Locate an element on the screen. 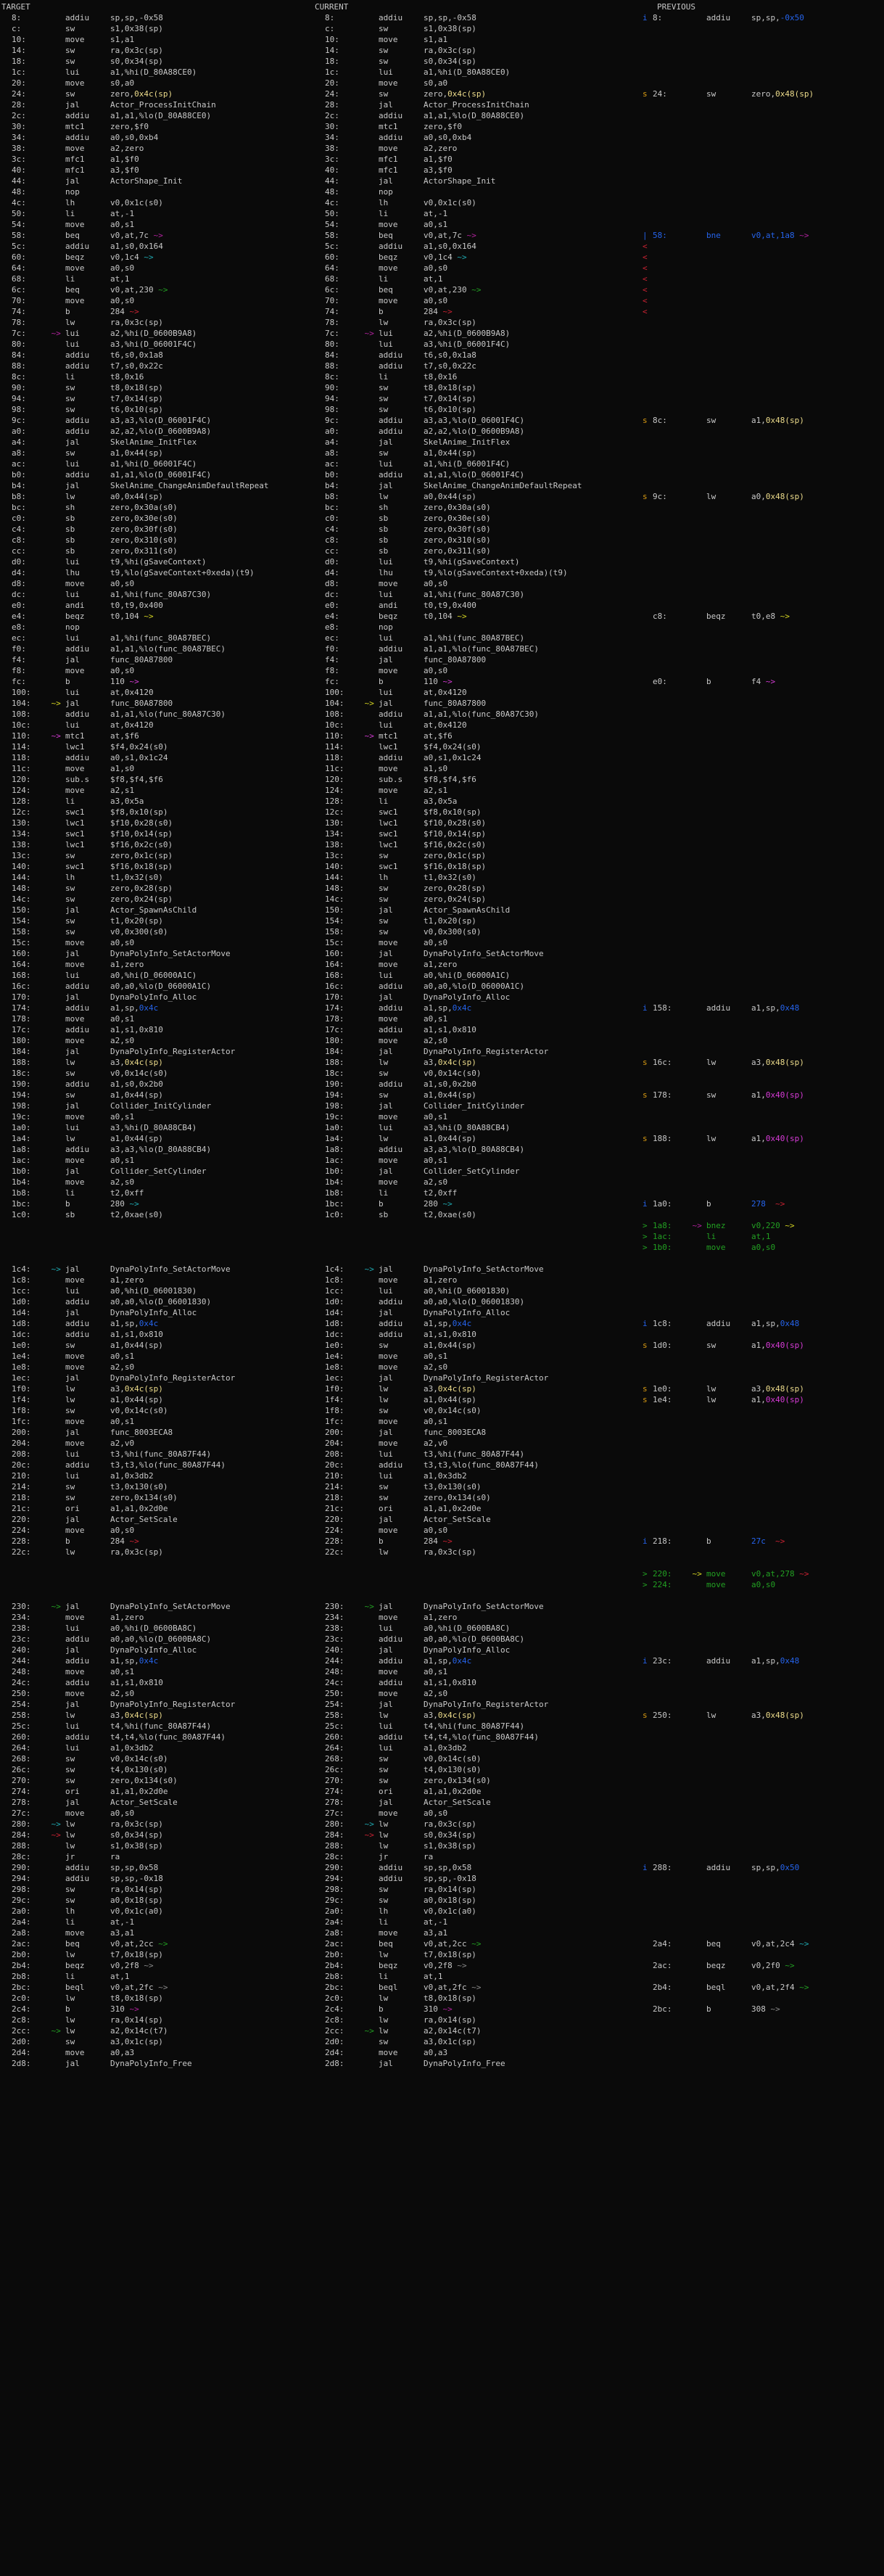  target-cell: 108: addiu a1,a1,%lo(func_80A87C30) is located at coordinates (156, 714).